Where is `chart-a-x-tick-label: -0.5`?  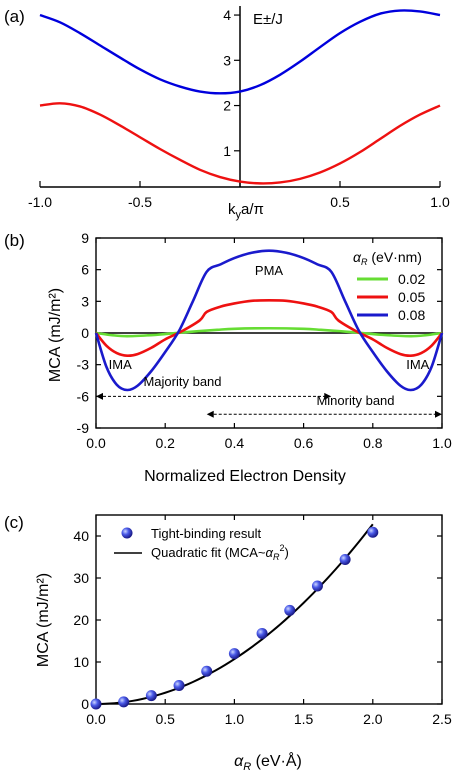 chart-a-x-tick-label: -0.5 is located at coordinates (140, 202).